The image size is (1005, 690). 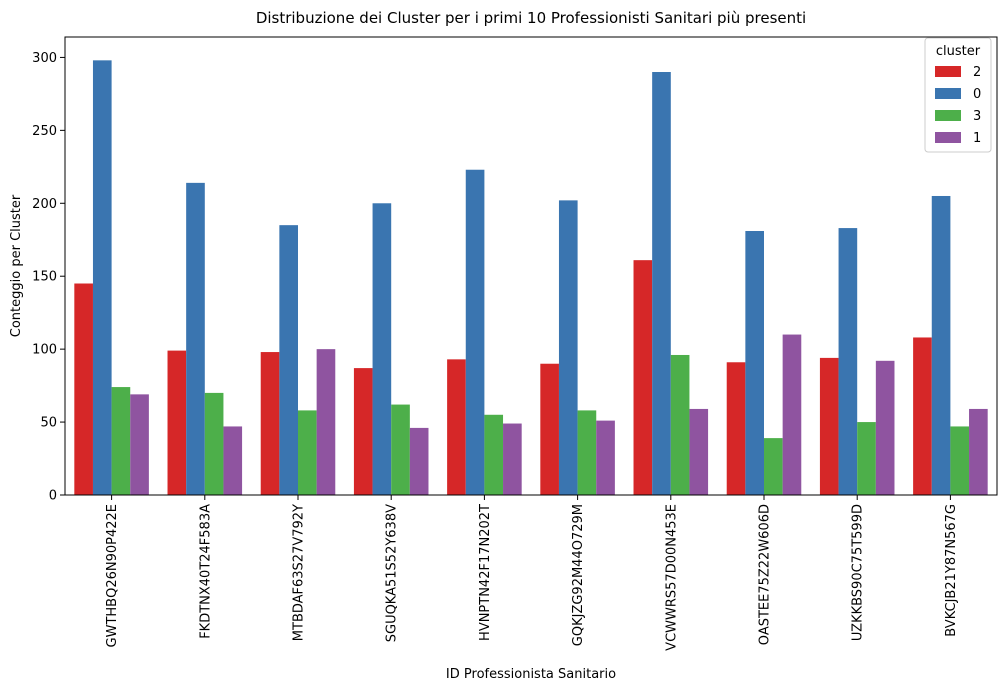 I want to click on x-tick-label: HVNPTN42F17N202T, so click(x=485, y=572).